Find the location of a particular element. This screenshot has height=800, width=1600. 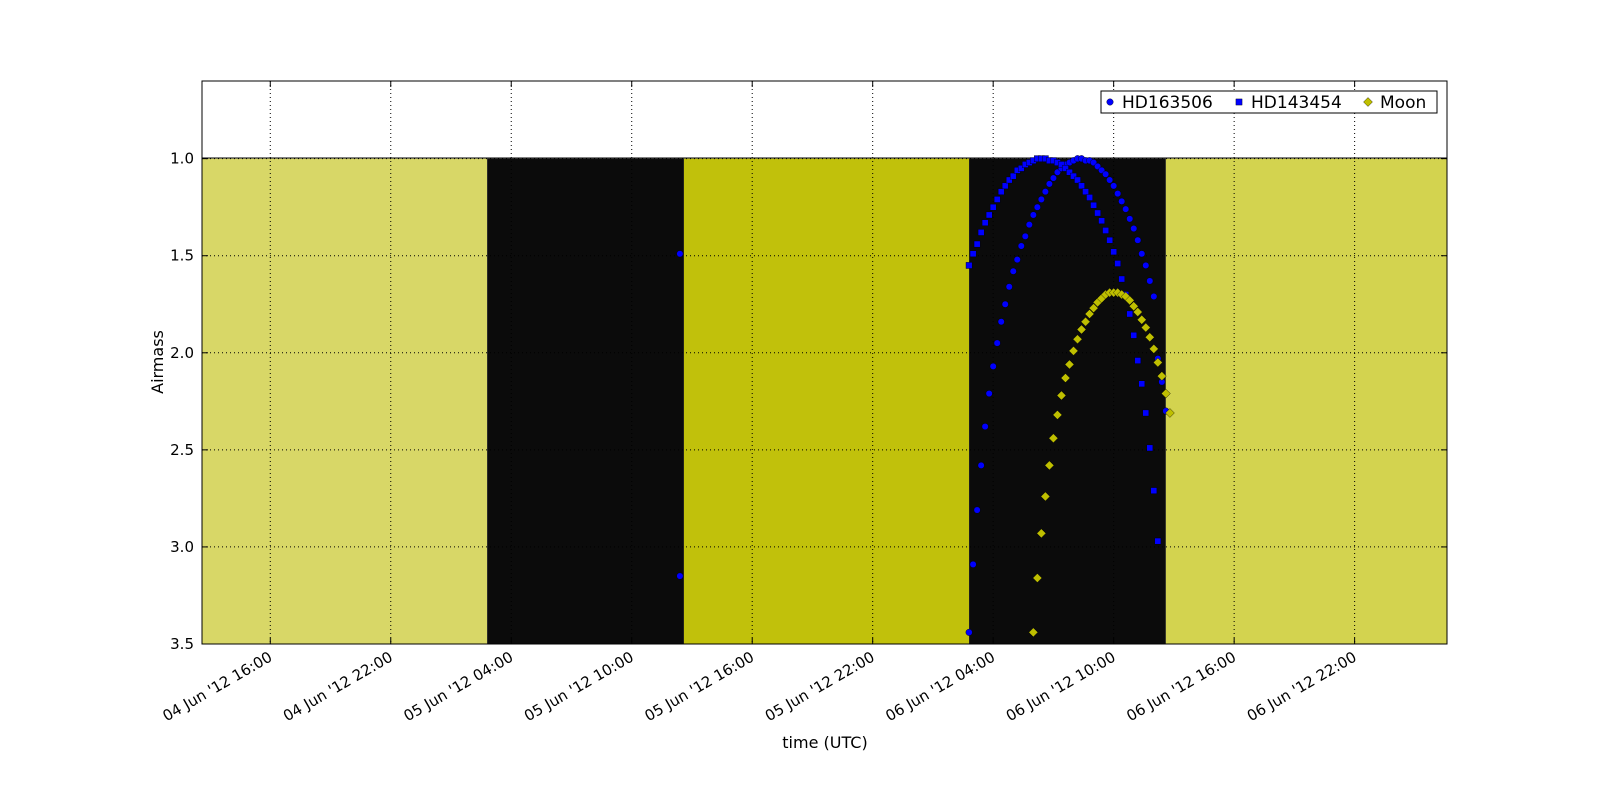

x-tick-label: 04 Jun '12 22:00 is located at coordinates (338, 686).